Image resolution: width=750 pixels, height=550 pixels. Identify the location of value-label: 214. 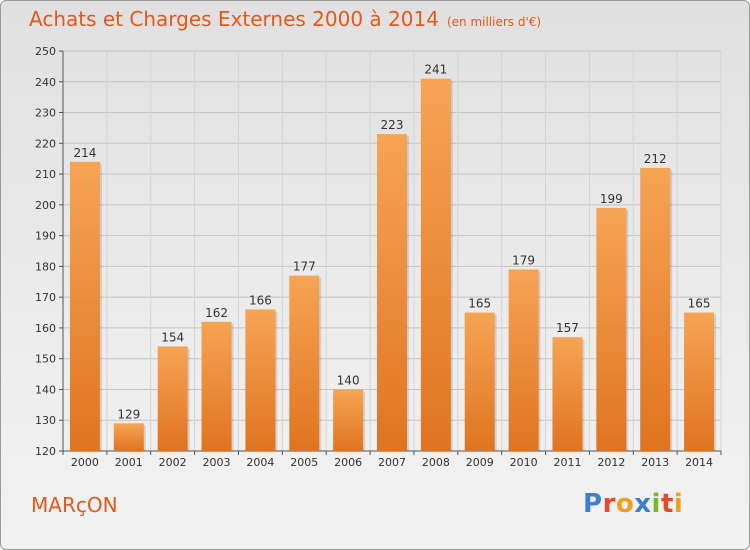
(84, 153).